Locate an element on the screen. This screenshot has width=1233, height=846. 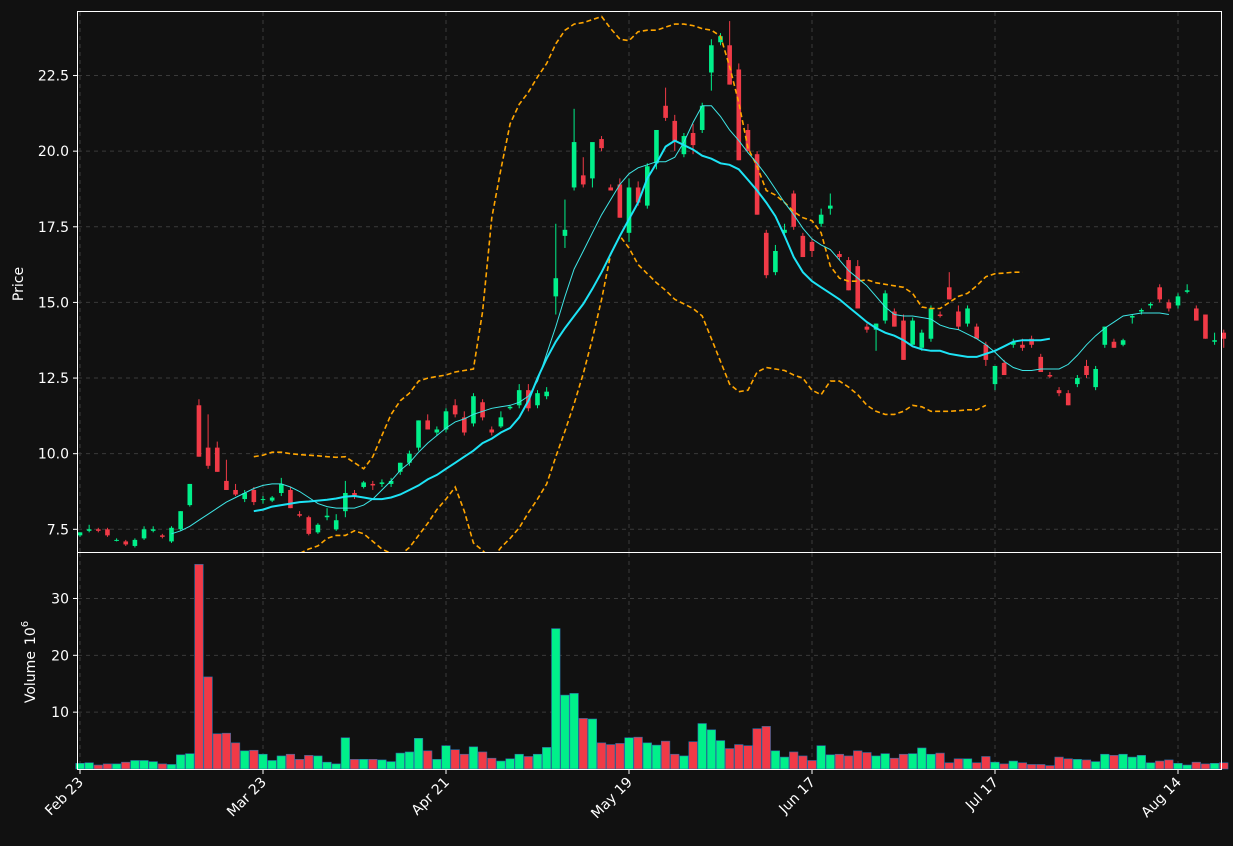
volume-tick-label: 10 is located at coordinates (60, 713).